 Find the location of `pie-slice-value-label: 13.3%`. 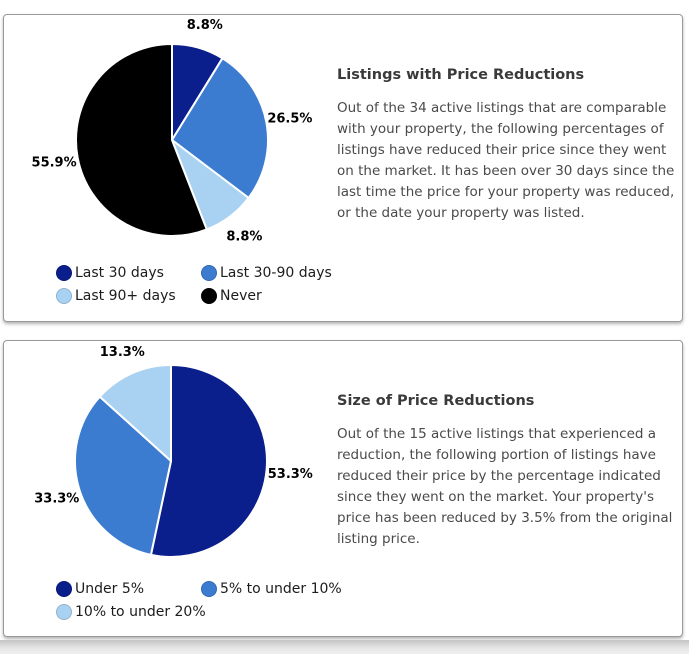

pie-slice-value-label: 13.3% is located at coordinates (122, 352).